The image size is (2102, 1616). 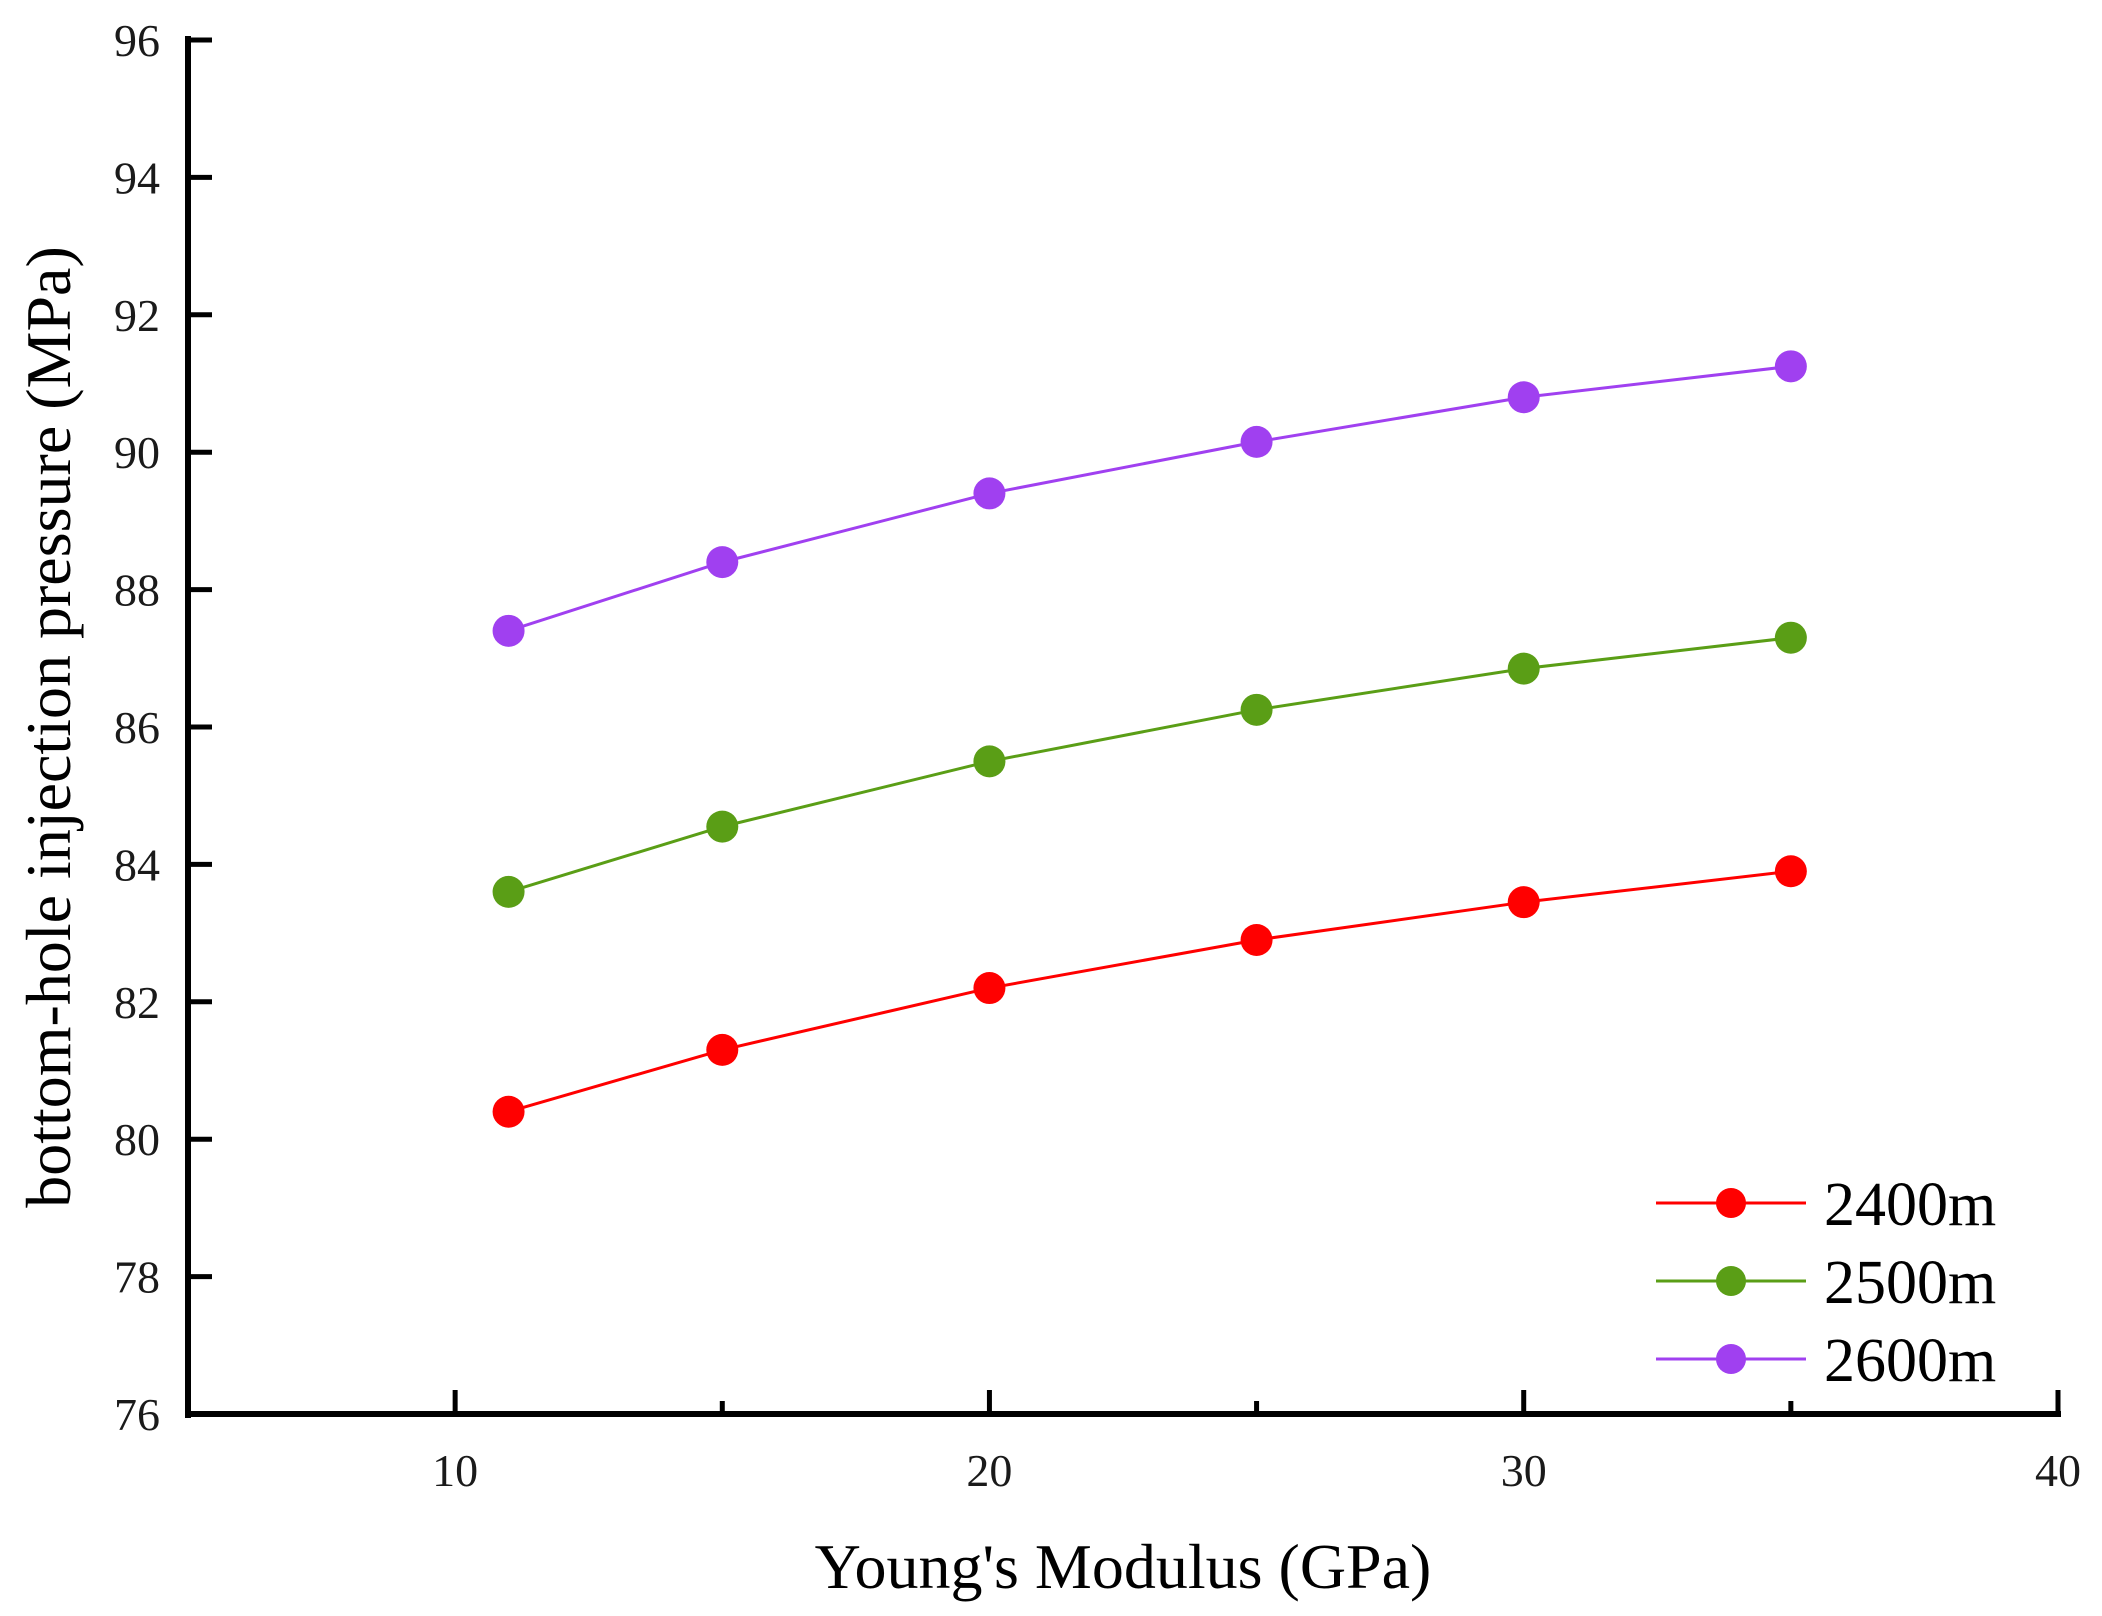 I want to click on series-line-2500m, so click(x=1150, y=765).